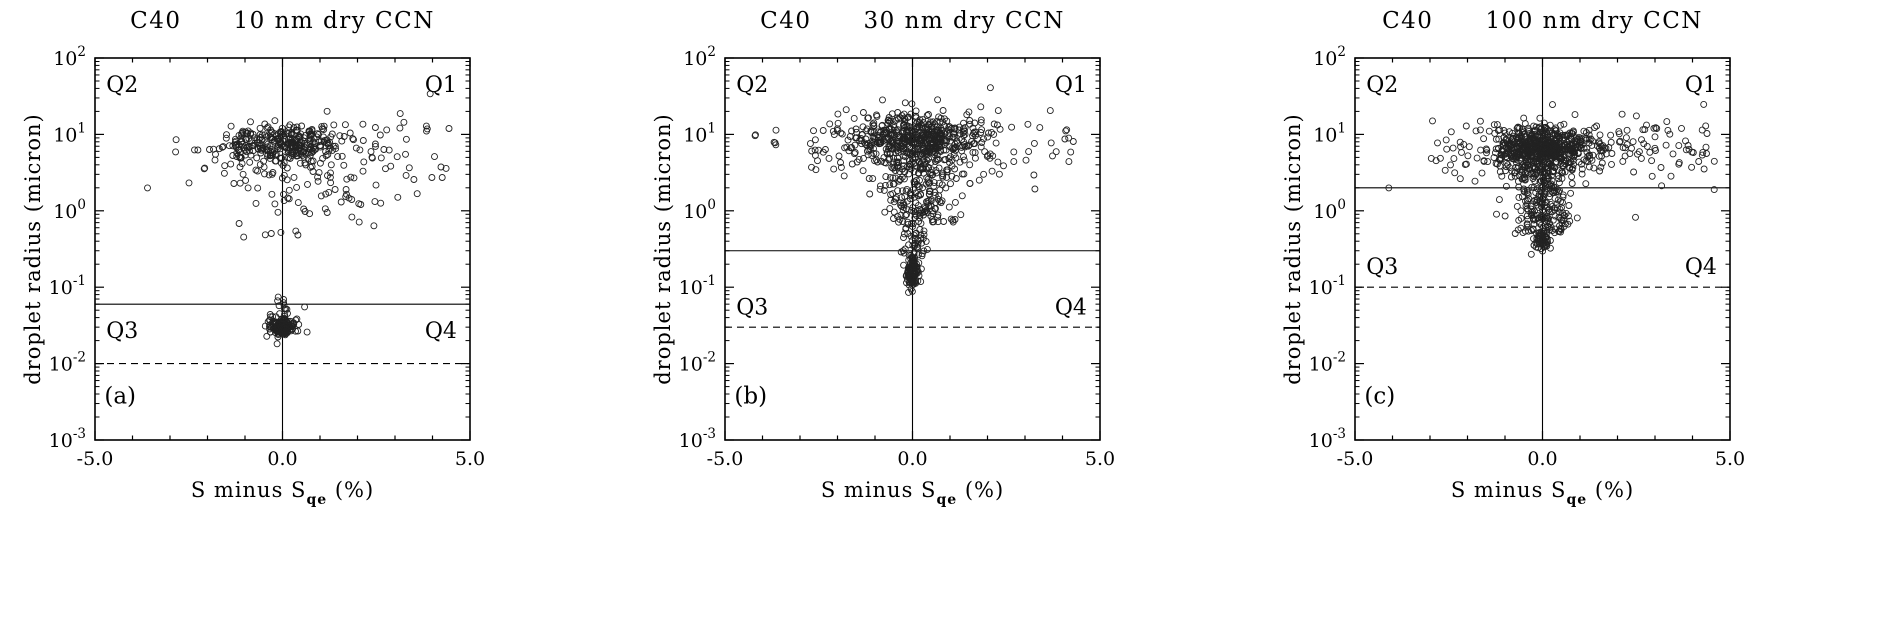 The image size is (1892, 618). What do you see at coordinates (964, 21) in the screenshot?
I see `panel-b-title-text: 30 nm dry CCN` at bounding box center [964, 21].